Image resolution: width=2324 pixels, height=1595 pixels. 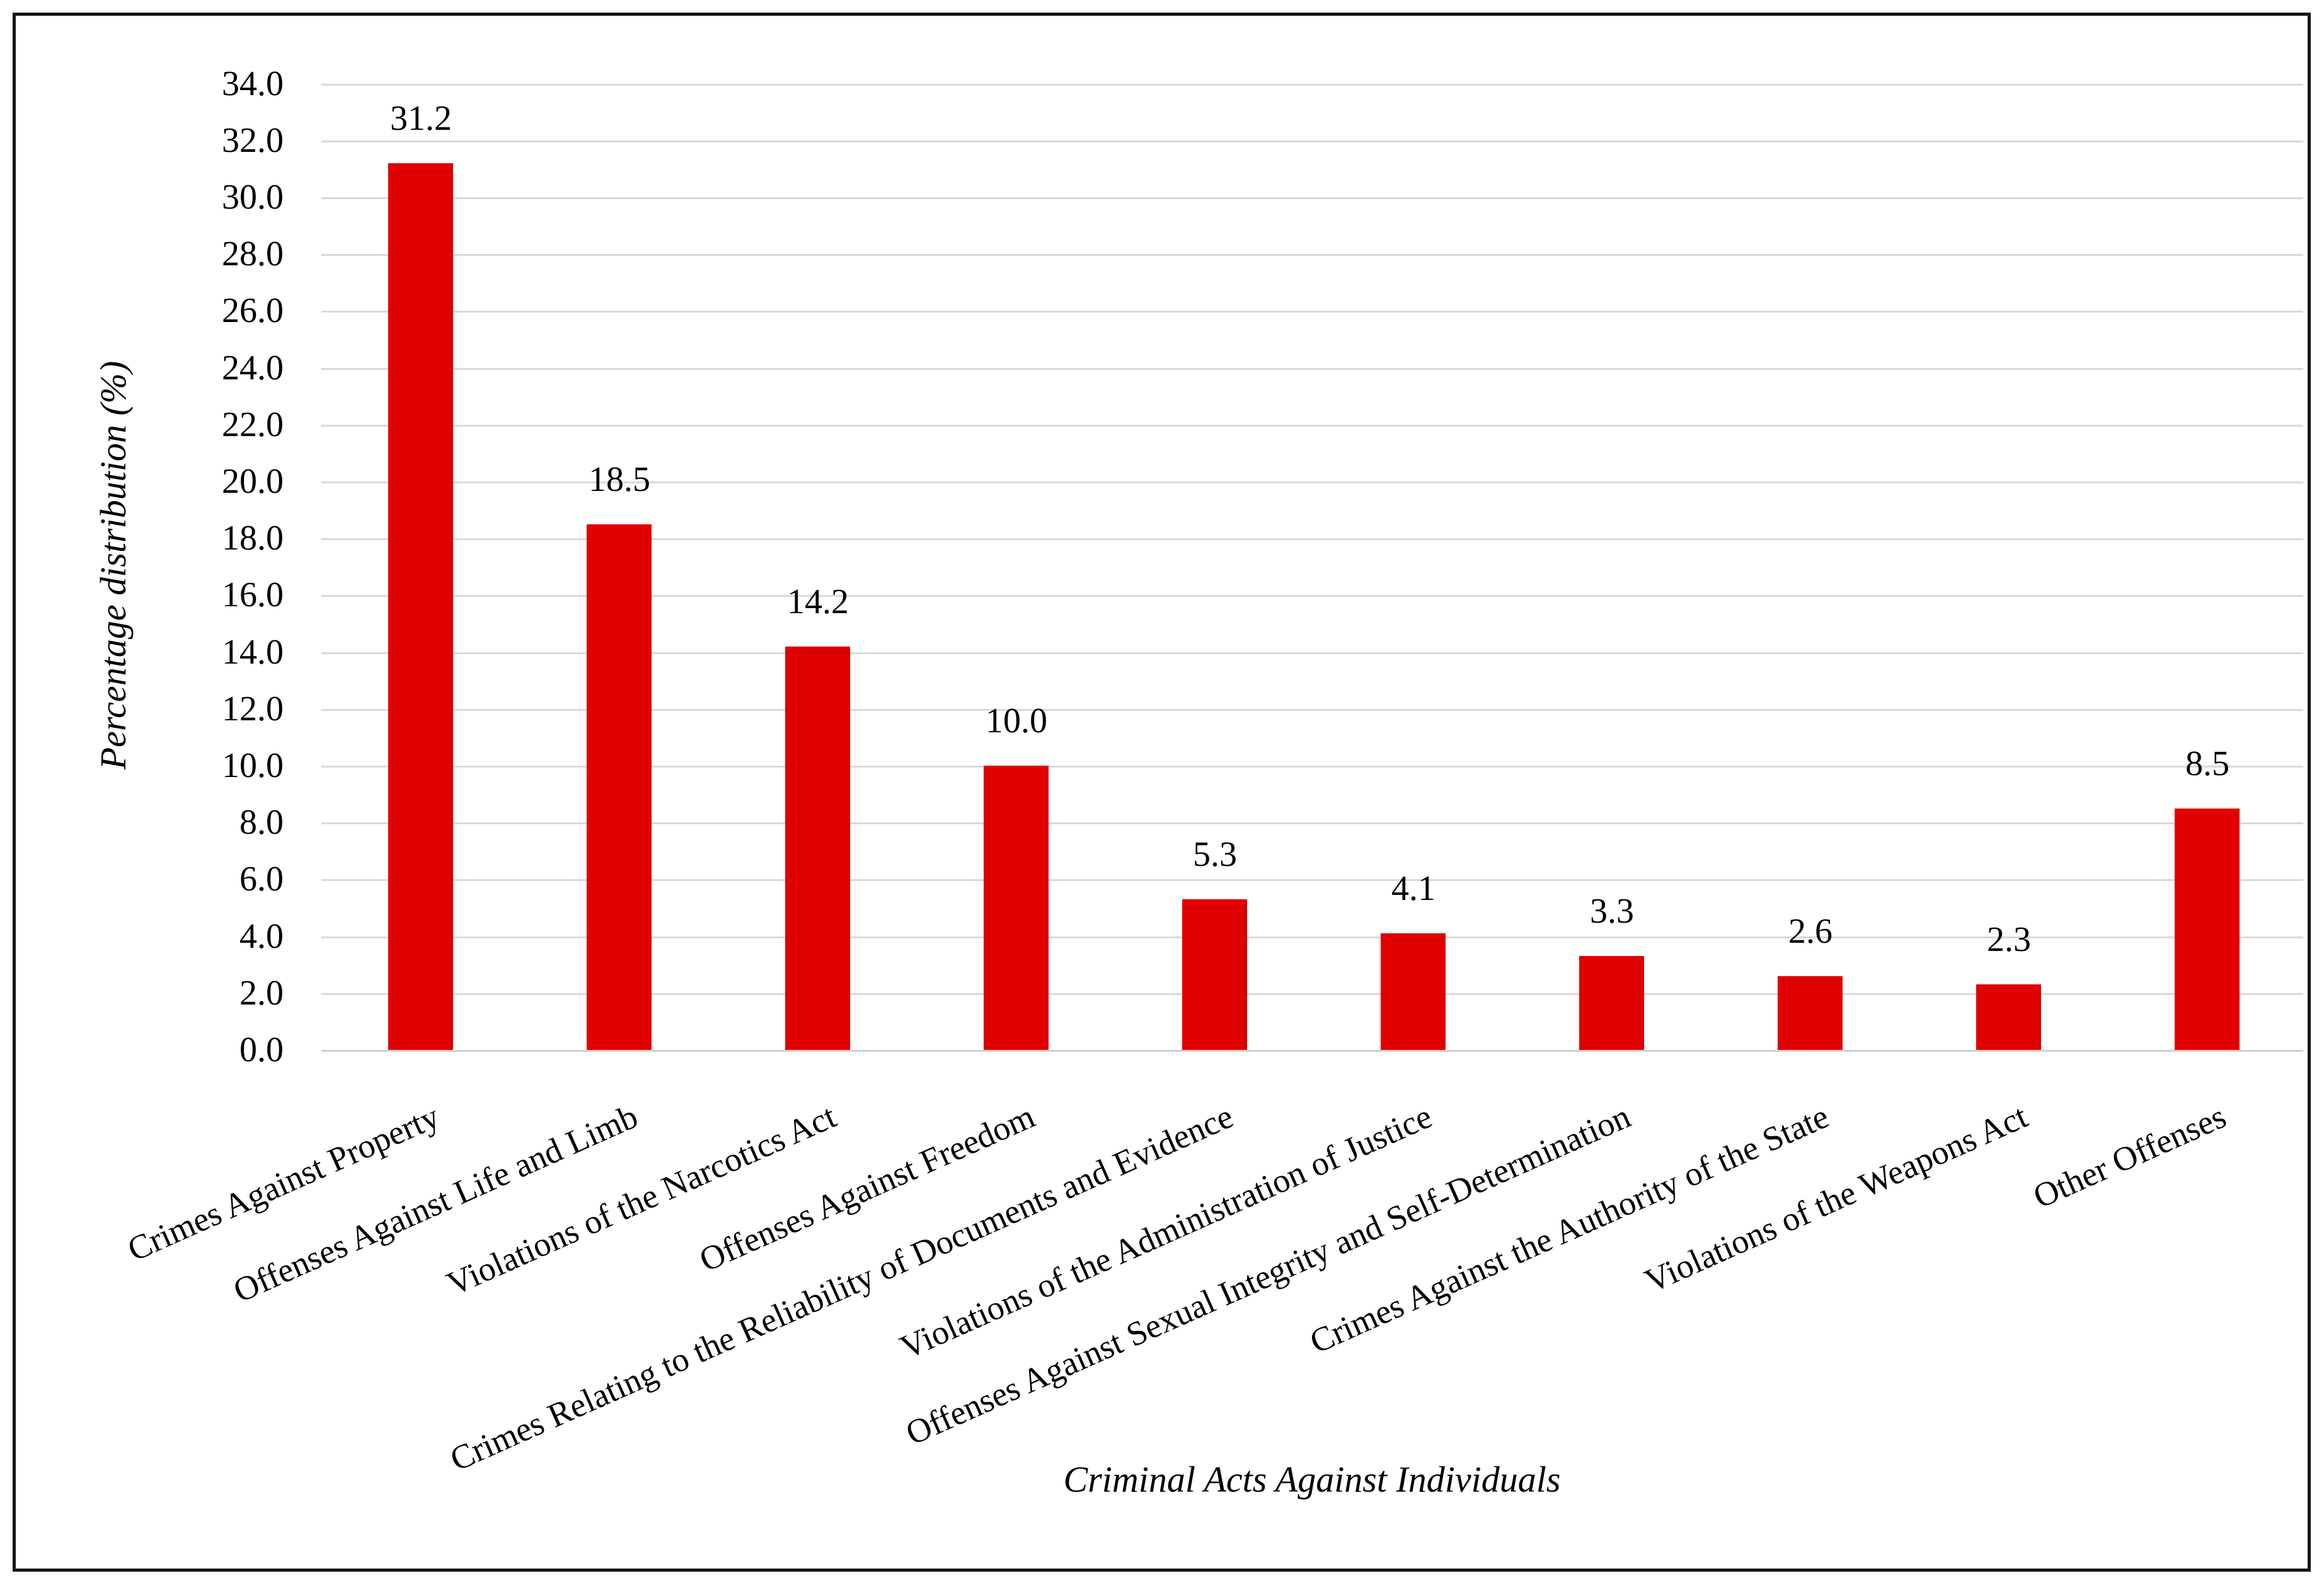 I want to click on y-tick-label: 0.0, so click(x=261, y=1049).